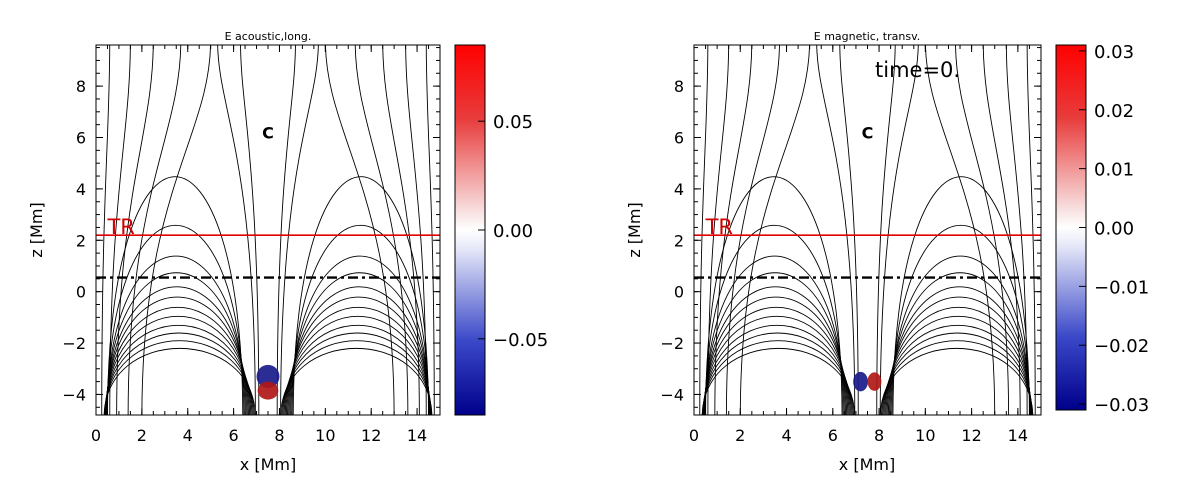 The image size is (1200, 500). Describe the element at coordinates (672, 343) in the screenshot. I see `right-y-tick-label: −2` at that location.